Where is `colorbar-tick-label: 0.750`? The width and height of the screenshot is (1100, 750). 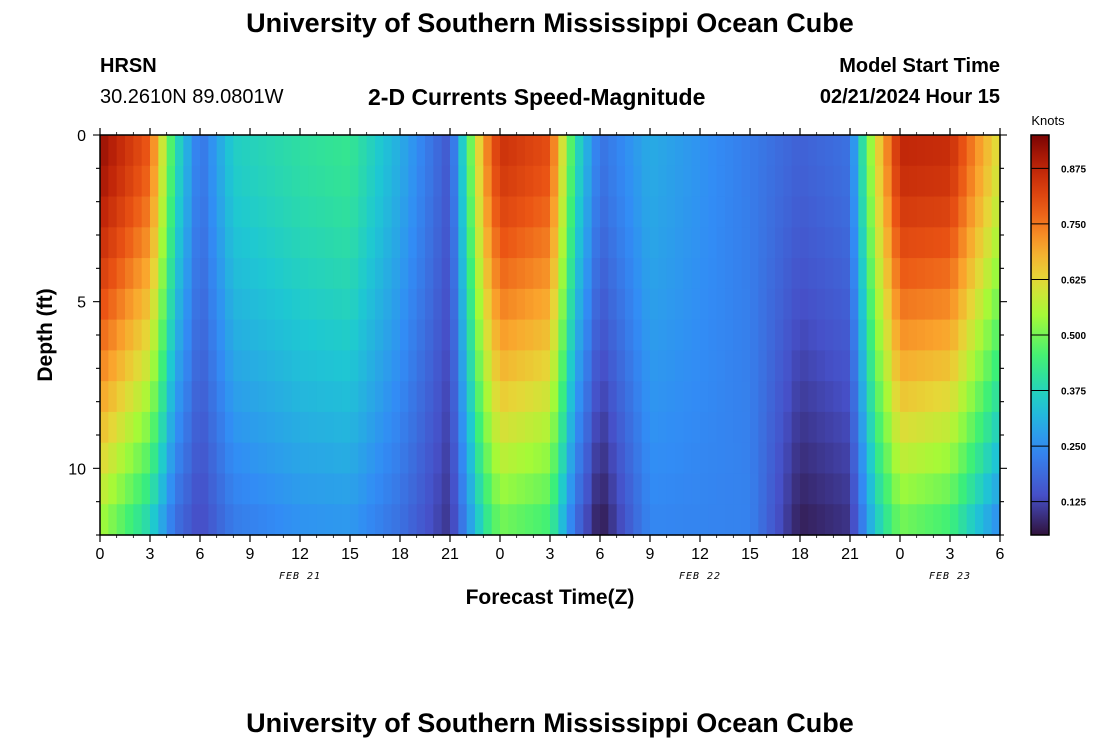
colorbar-tick-label: 0.750 is located at coordinates (1073, 225).